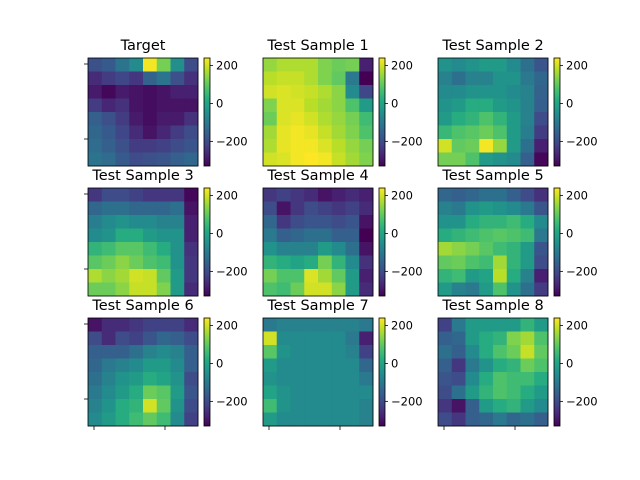 This screenshot has width=640, height=480. What do you see at coordinates (219, 363) in the screenshot?
I see `colorbar-tick-label: 0` at bounding box center [219, 363].